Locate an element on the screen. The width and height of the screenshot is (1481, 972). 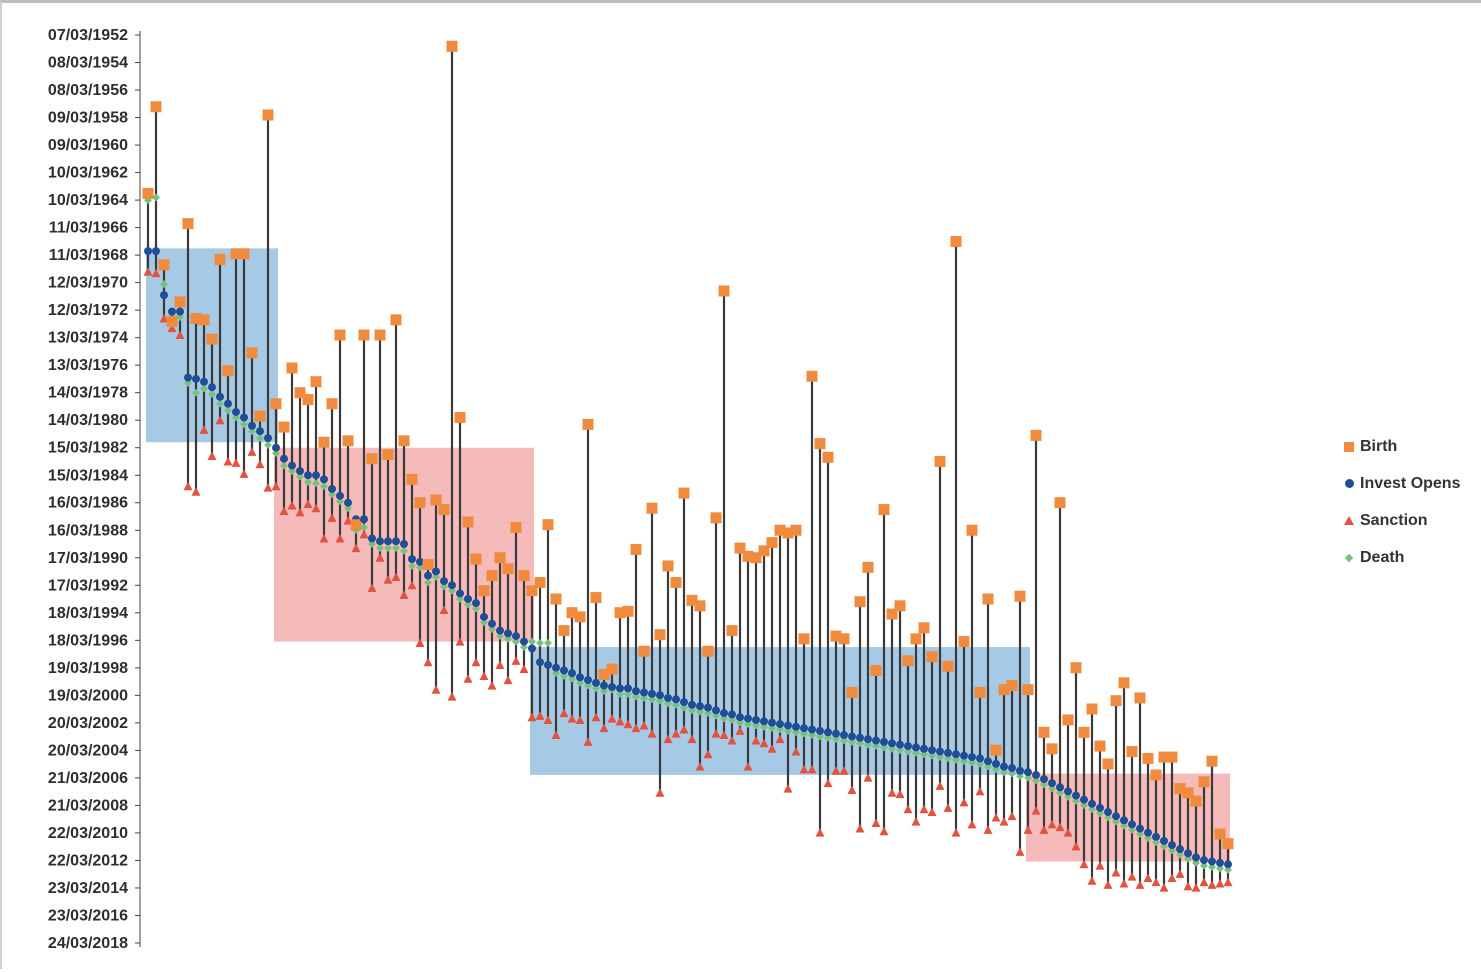
y-tick-label: 17/03/1990 is located at coordinates (88, 558).